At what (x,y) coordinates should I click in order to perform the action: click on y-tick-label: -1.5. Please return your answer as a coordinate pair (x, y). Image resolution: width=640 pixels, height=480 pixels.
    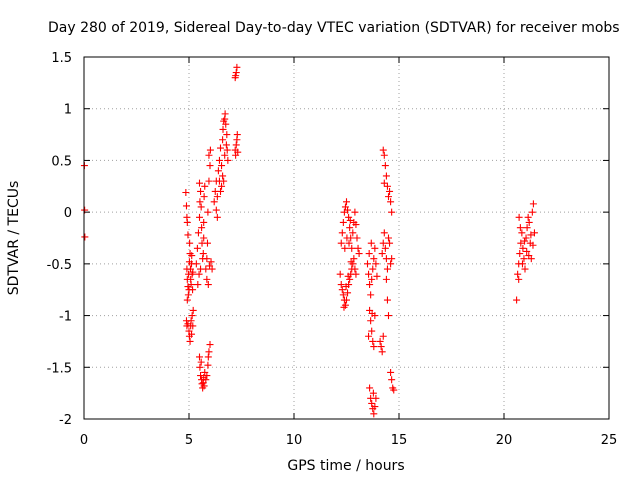
    Looking at the image, I should click on (59, 368).